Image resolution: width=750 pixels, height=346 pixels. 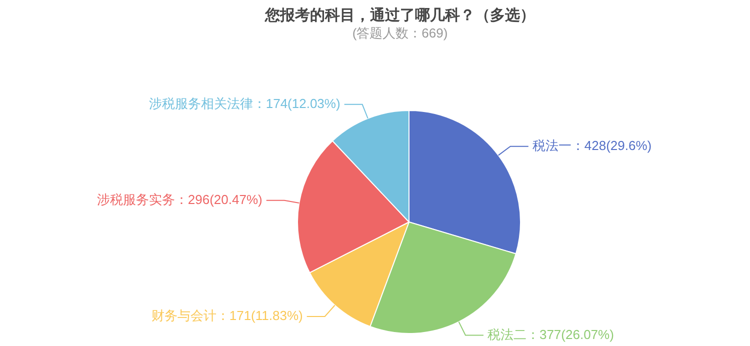 I want to click on slice-label: 涉税服务相关法律：174(12.03%), so click(x=244, y=104).